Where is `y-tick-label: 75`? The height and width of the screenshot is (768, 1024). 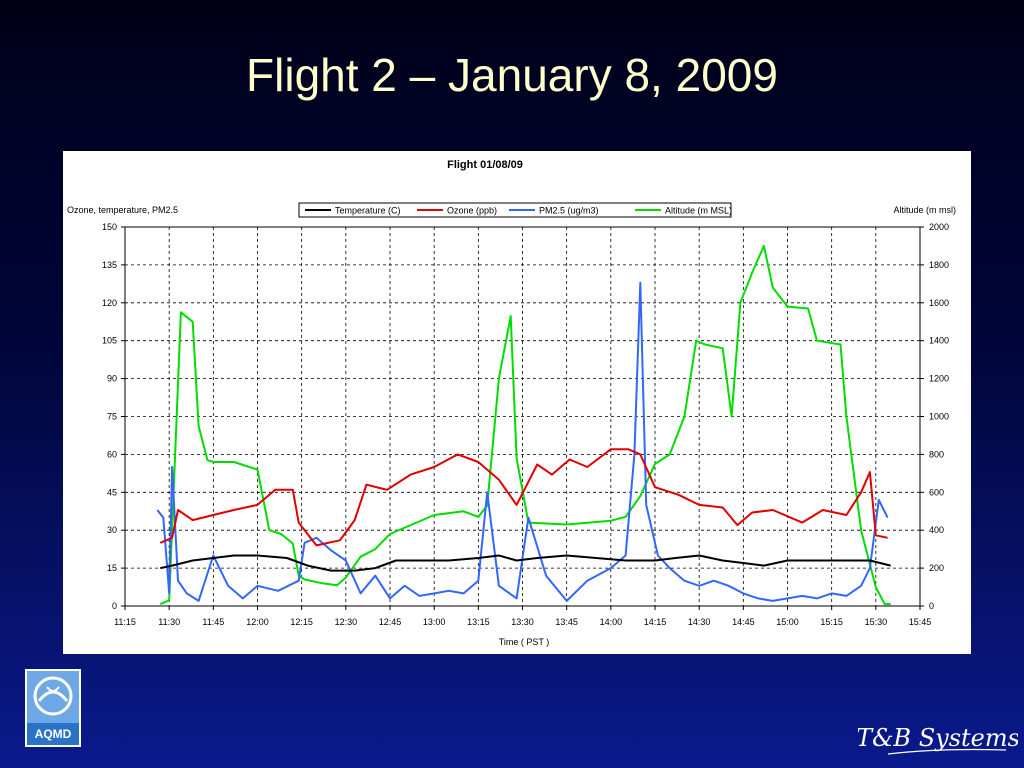 y-tick-label: 75 is located at coordinates (112, 417).